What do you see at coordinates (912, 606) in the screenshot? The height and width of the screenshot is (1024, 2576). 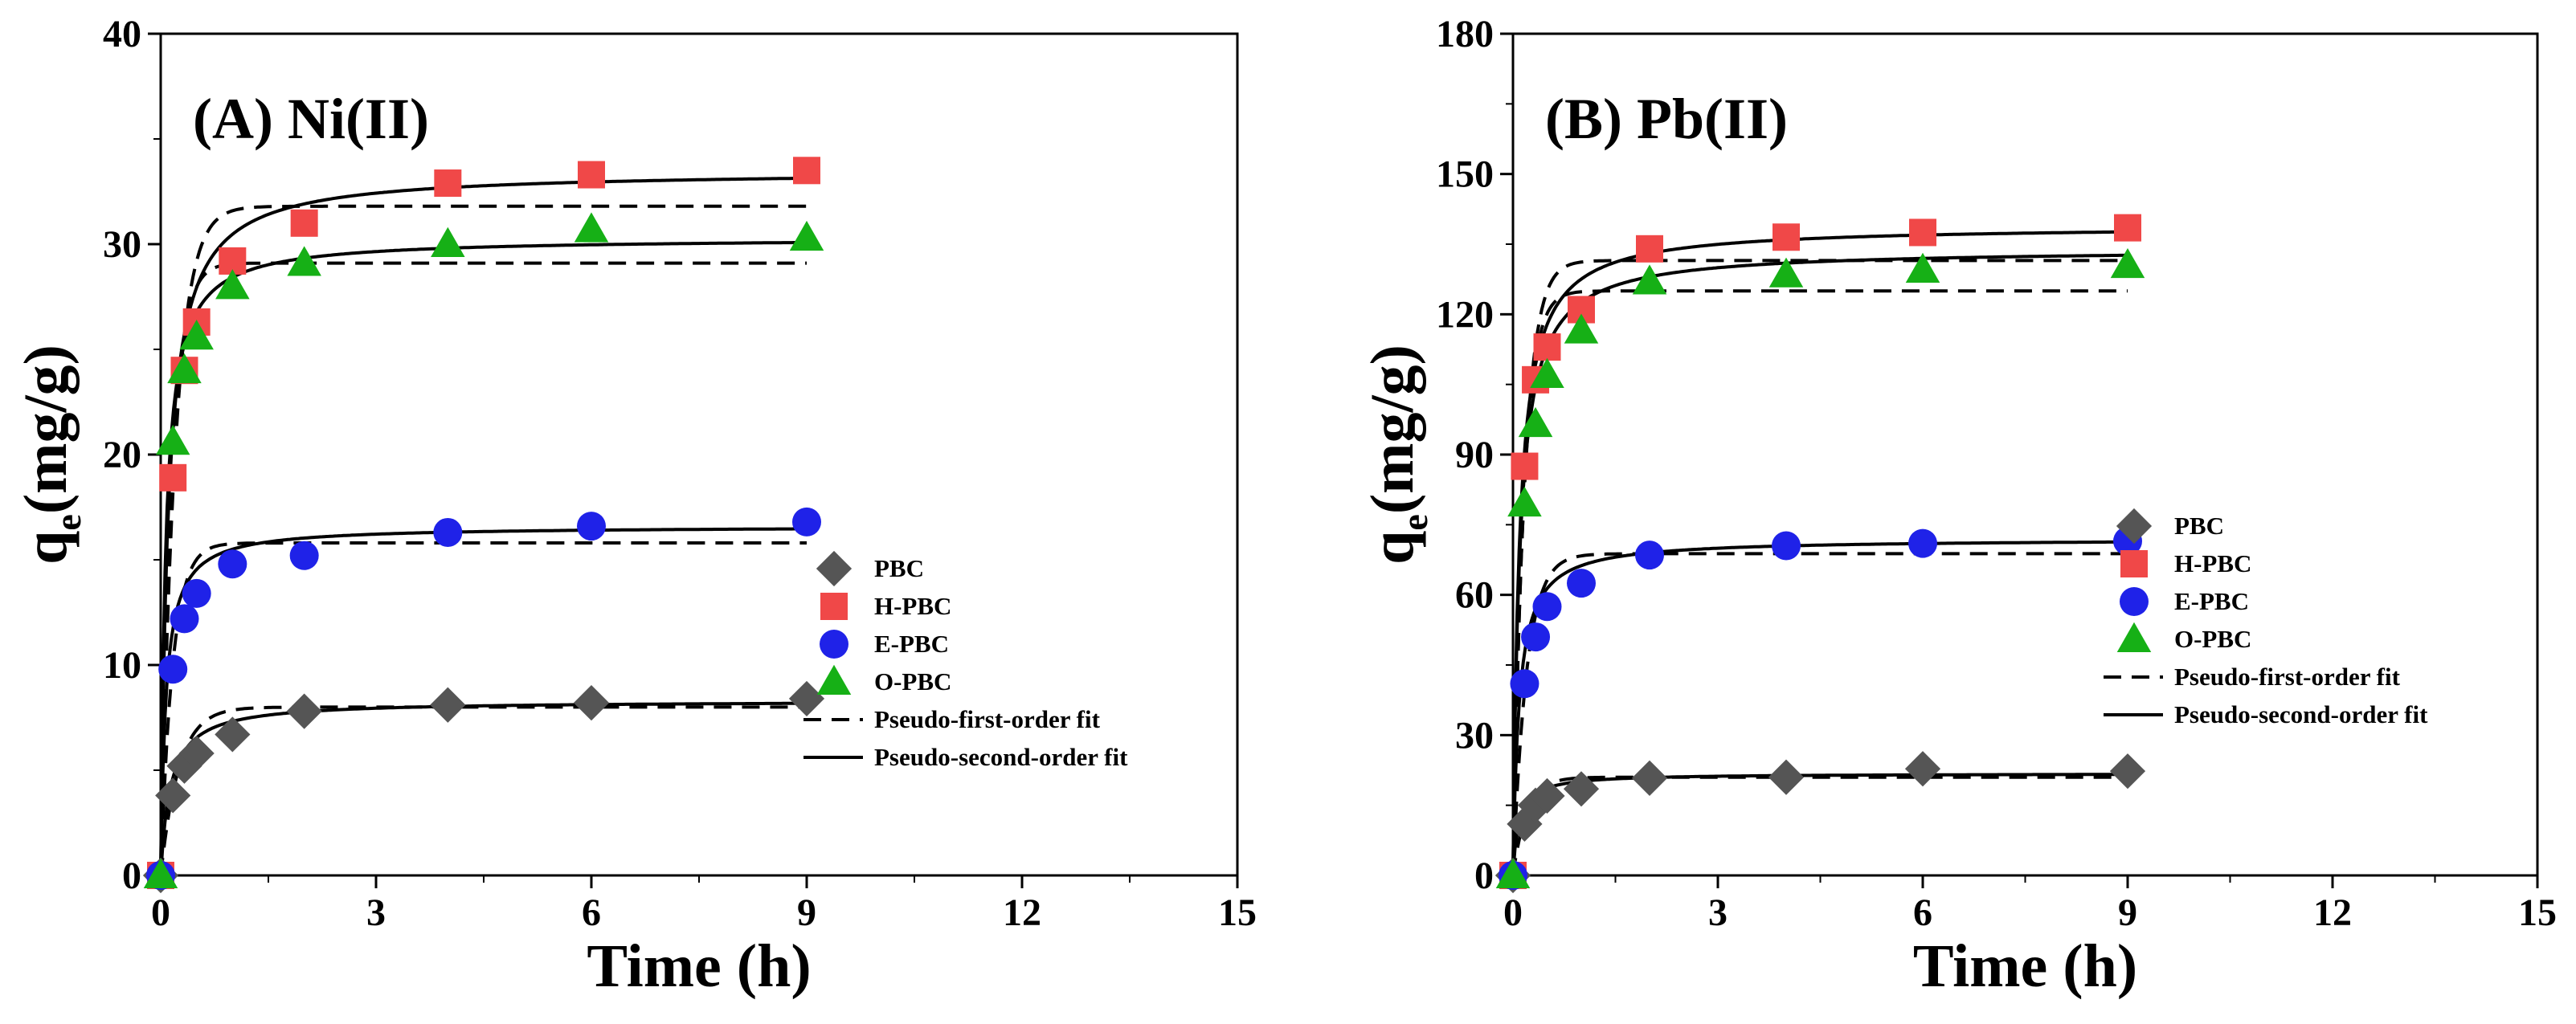 I see `legend-label: H-PBC` at bounding box center [912, 606].